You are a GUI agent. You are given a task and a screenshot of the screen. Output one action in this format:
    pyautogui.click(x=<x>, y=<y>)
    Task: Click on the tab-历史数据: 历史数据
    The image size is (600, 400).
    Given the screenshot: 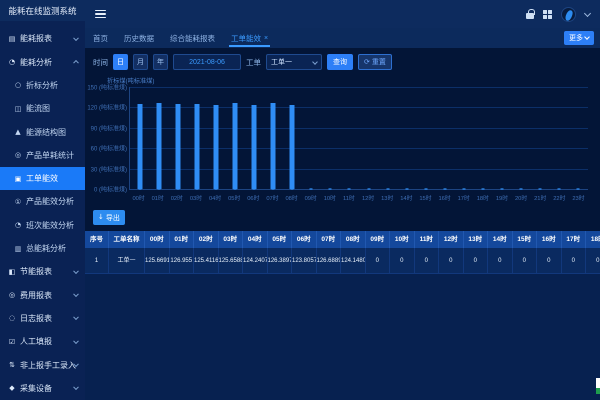 What is the action you would take?
    pyautogui.click(x=139, y=38)
    